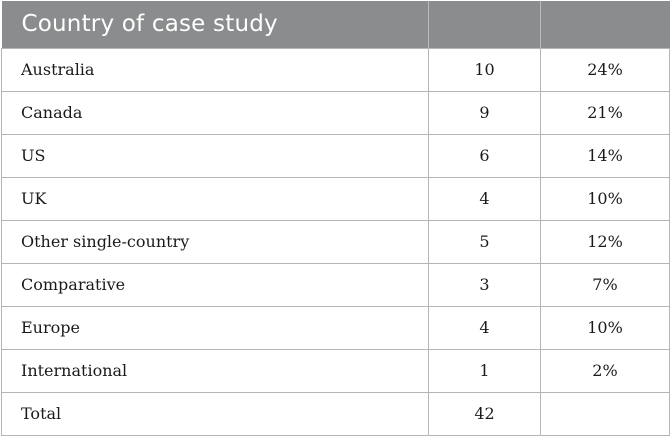  Describe the element at coordinates (215, 24) in the screenshot. I see `header-title: Country of case study` at that location.